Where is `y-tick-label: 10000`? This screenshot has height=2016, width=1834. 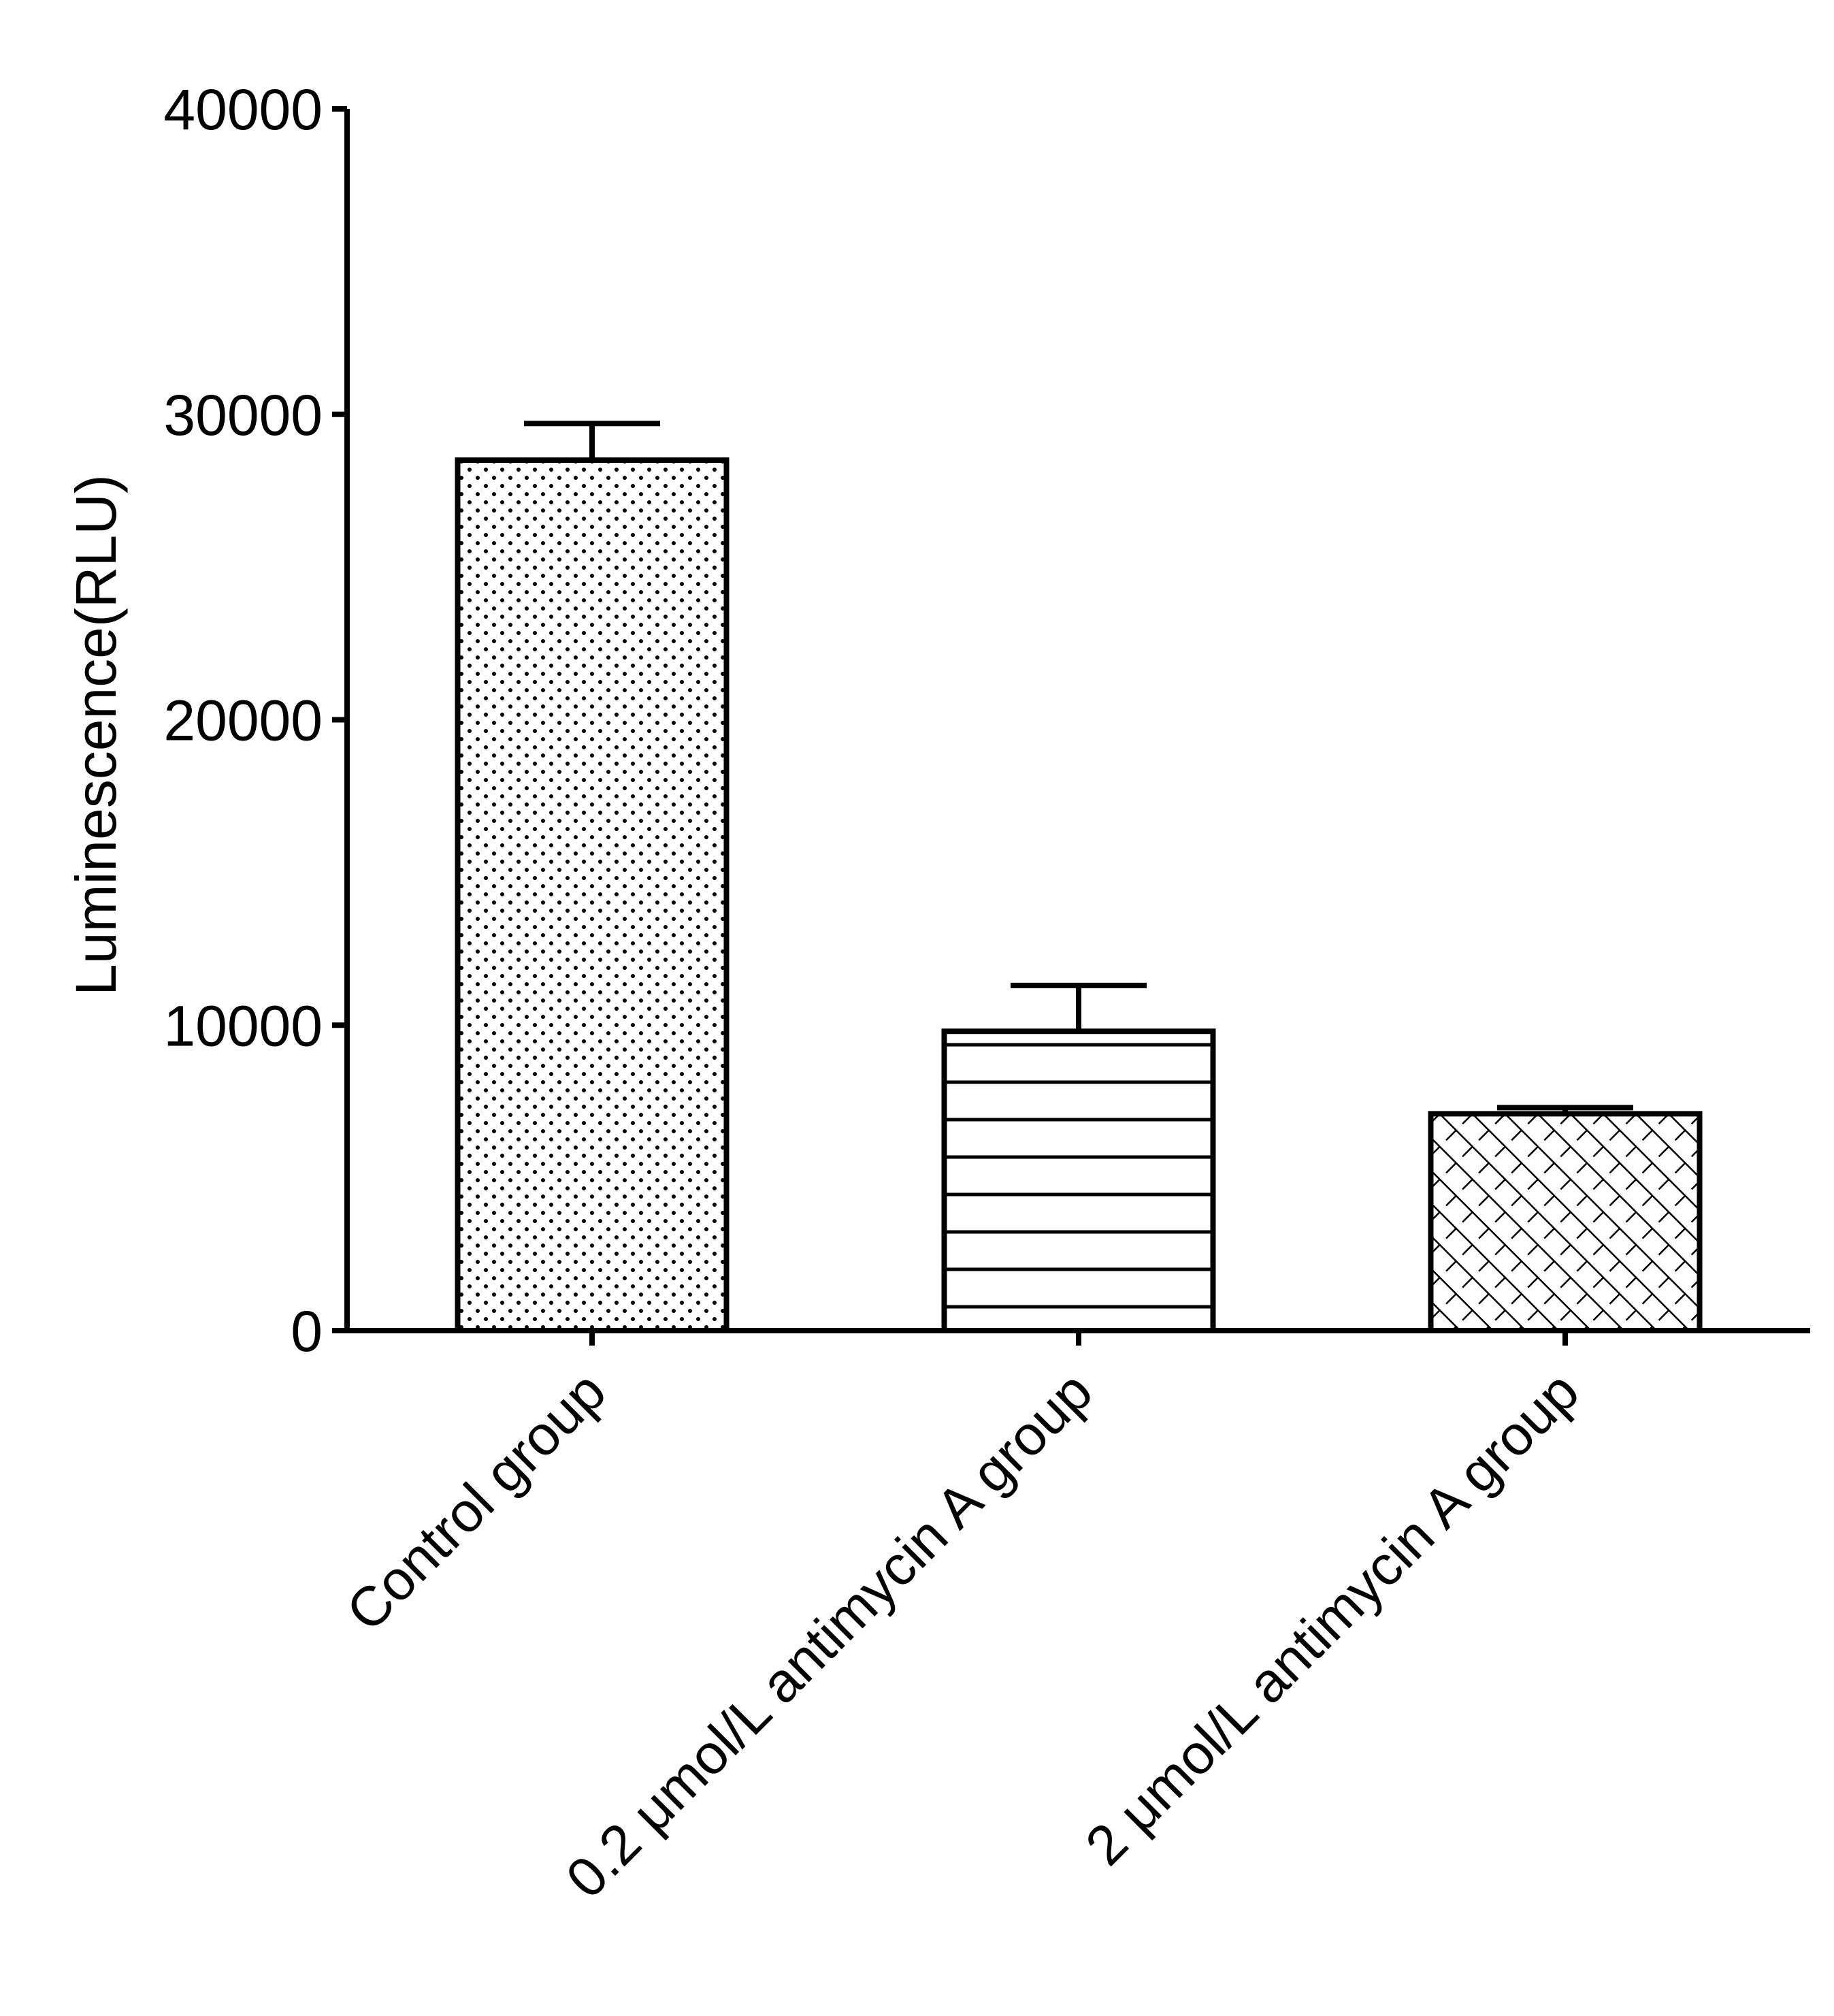
y-tick-label: 10000 is located at coordinates (243, 1026).